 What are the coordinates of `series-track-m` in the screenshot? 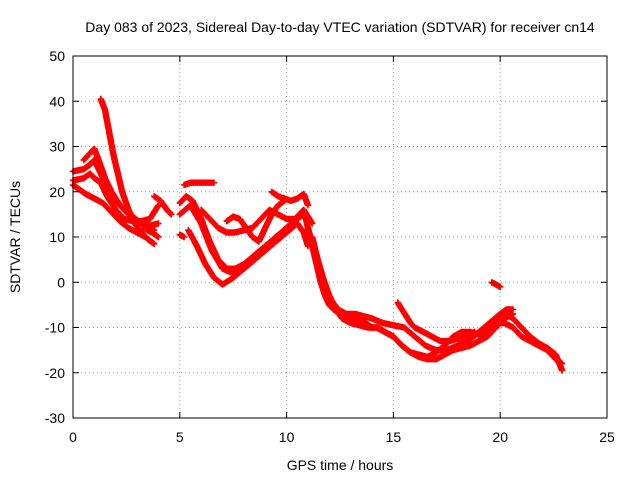 It's located at (257, 221).